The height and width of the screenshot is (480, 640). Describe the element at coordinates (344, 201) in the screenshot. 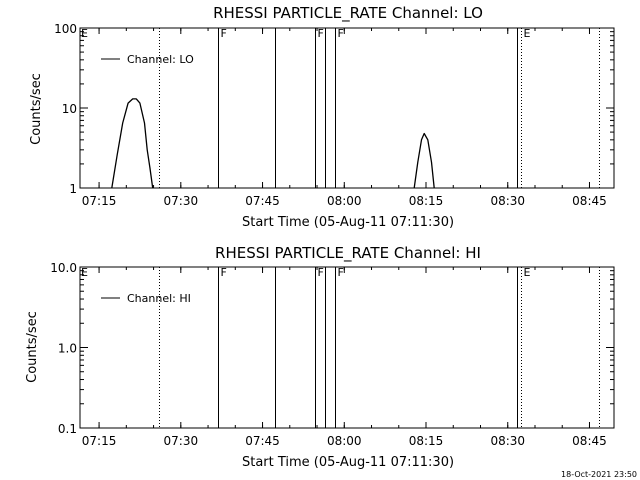

I see `panel-lo-x-tick-label: 08:00` at that location.